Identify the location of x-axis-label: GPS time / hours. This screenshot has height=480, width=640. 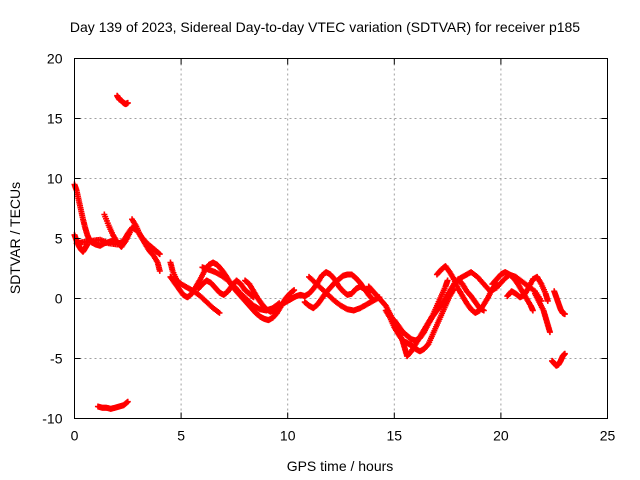
(340, 466).